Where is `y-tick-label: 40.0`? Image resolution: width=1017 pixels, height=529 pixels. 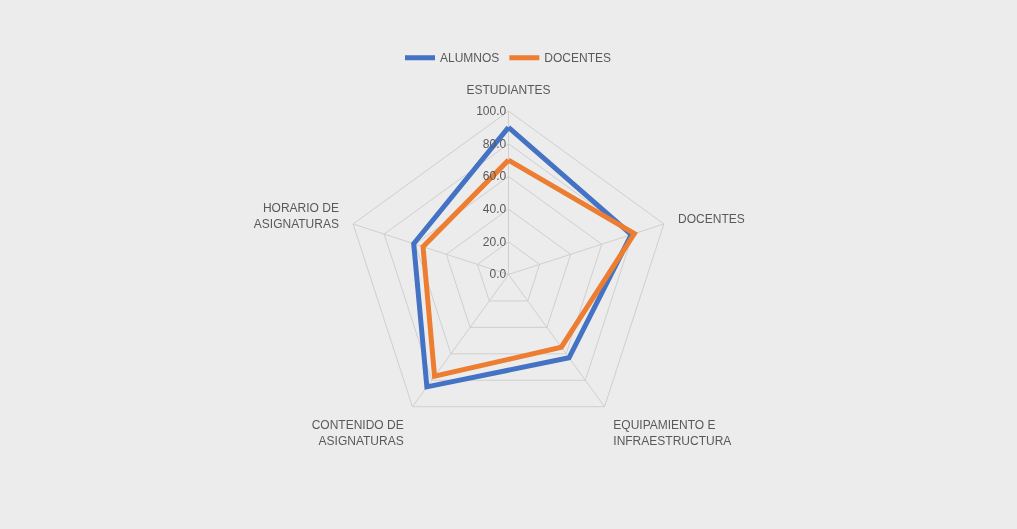 y-tick-label: 40.0 is located at coordinates (494, 209).